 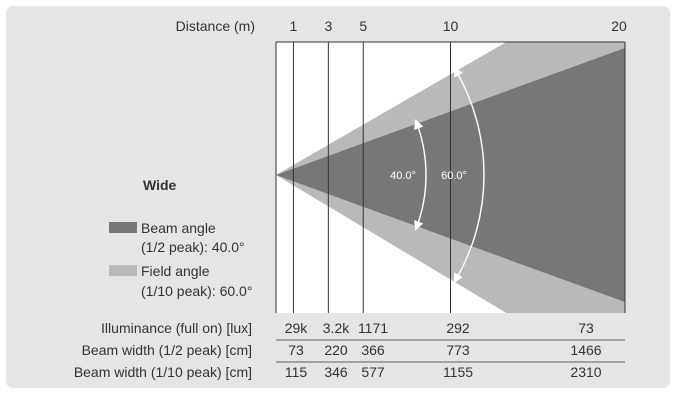 What do you see at coordinates (373, 350) in the screenshot?
I see `cell-value: 366` at bounding box center [373, 350].